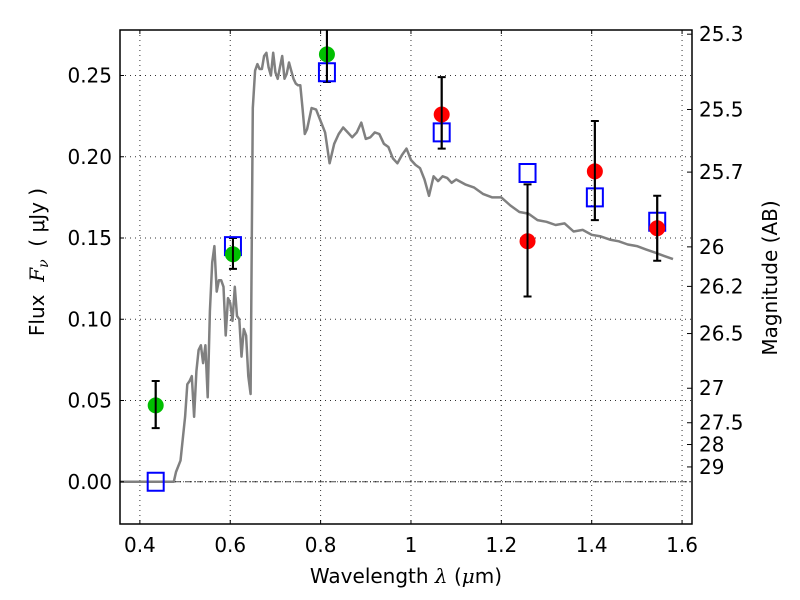  I want to click on y2-tick-label: 25.3, so click(721, 34).